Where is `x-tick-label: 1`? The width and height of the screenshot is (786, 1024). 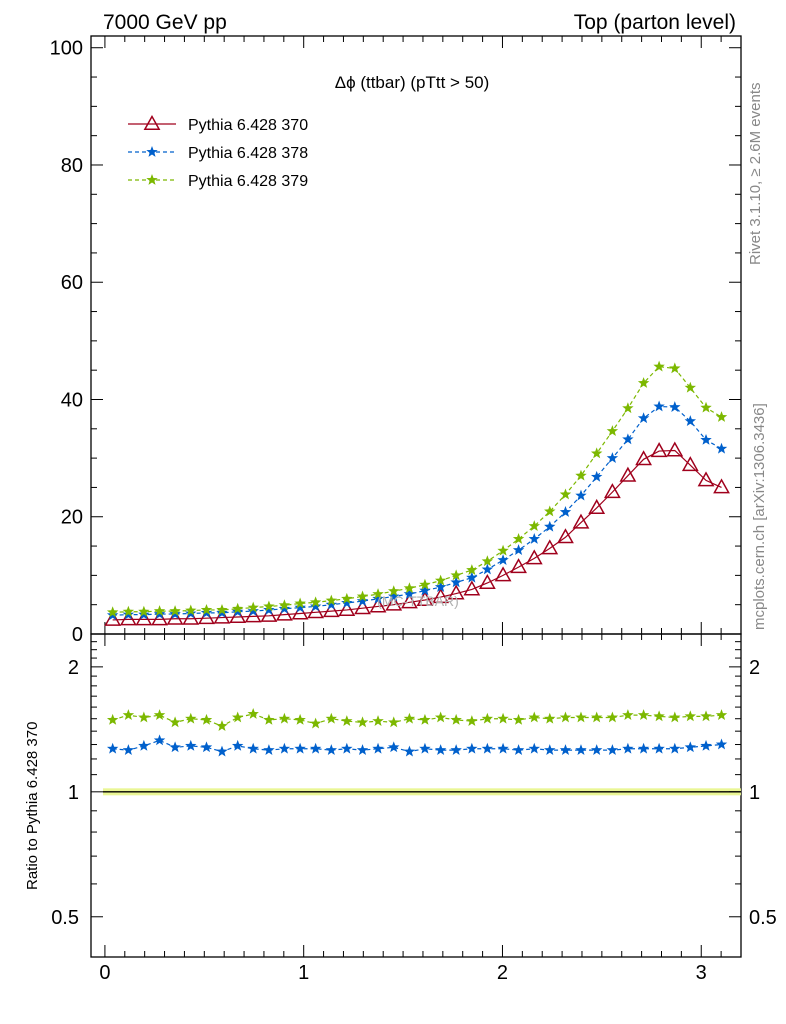 x-tick-label: 1 is located at coordinates (303, 973).